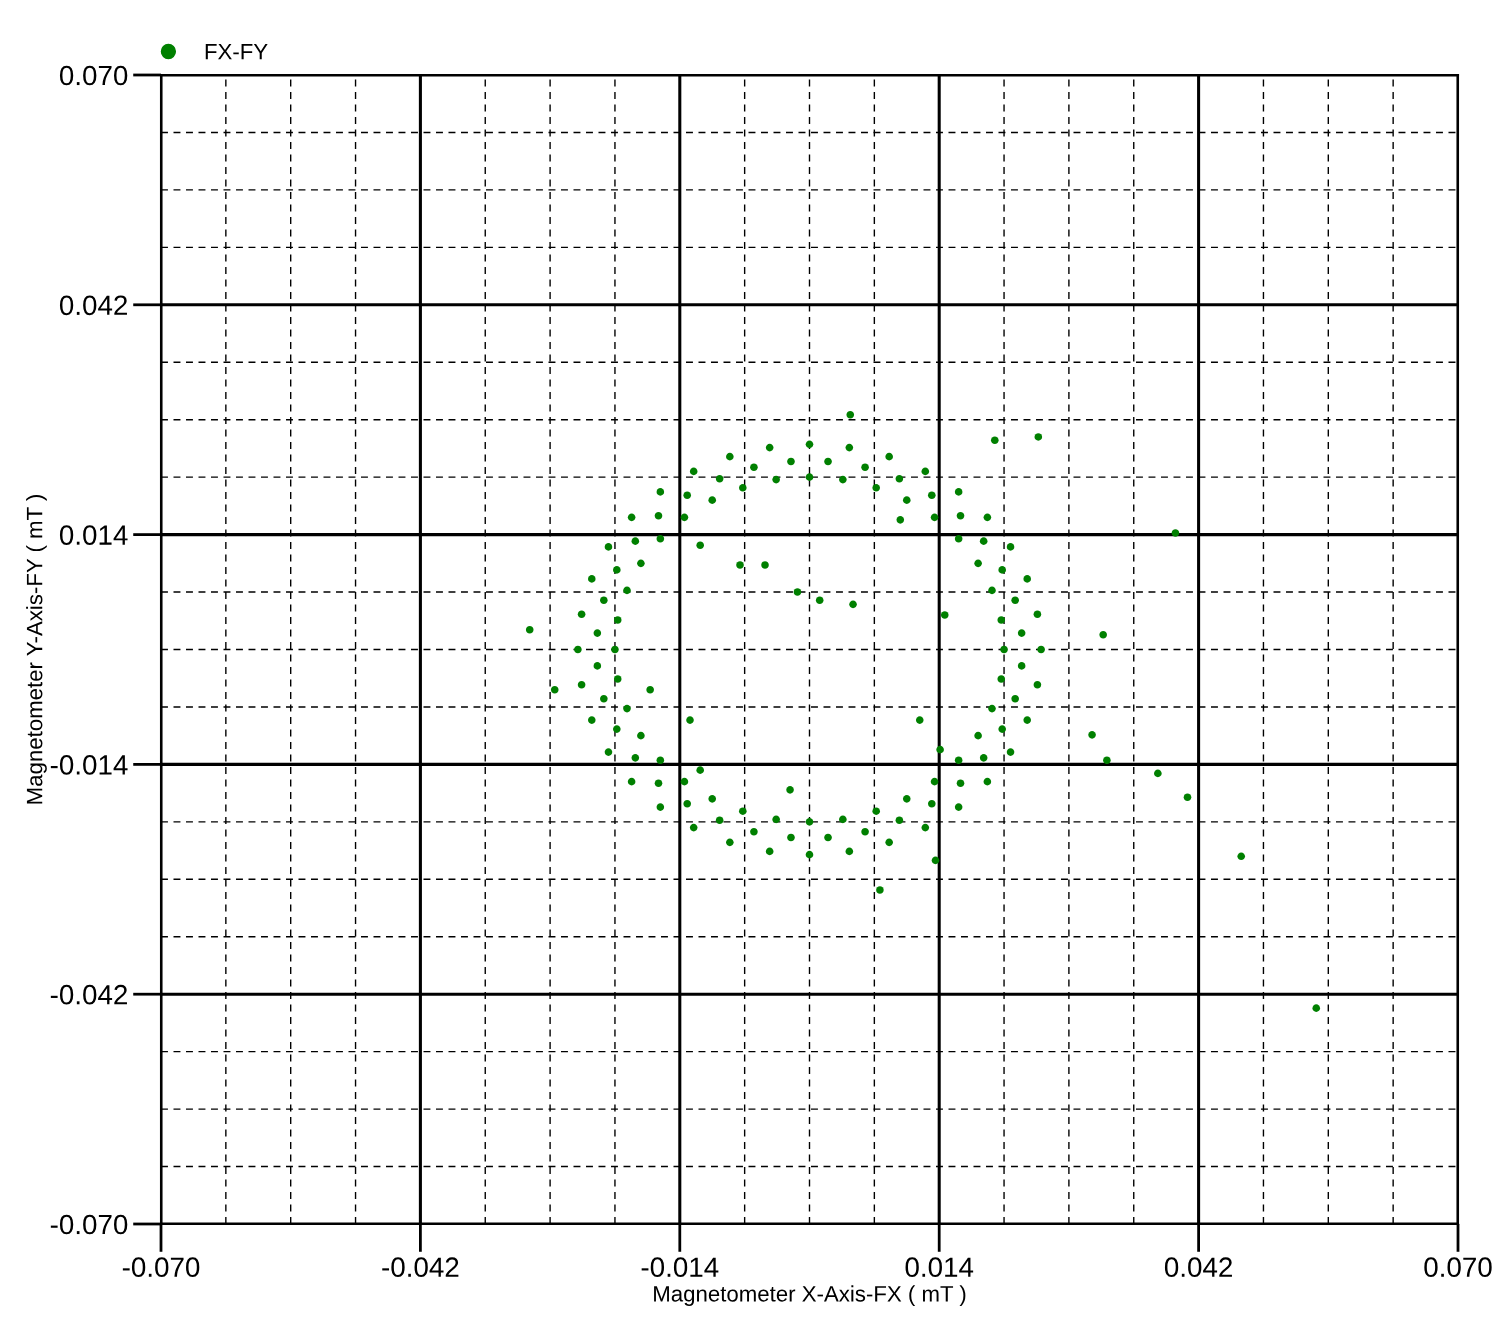 The height and width of the screenshot is (1324, 1506). What do you see at coordinates (939, 1267) in the screenshot?
I see `x-tick-label: 0.014` at bounding box center [939, 1267].